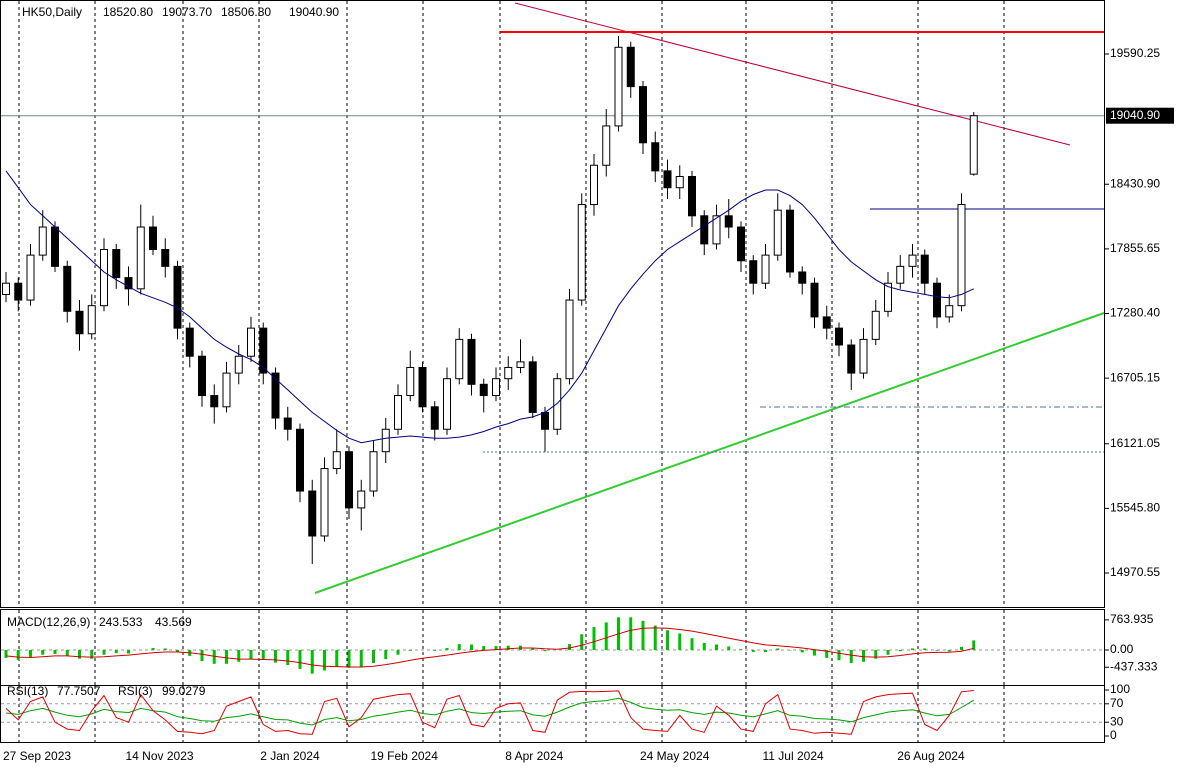  What do you see at coordinates (1135, 443) in the screenshot?
I see `y-tick-label: 16121.05` at bounding box center [1135, 443].